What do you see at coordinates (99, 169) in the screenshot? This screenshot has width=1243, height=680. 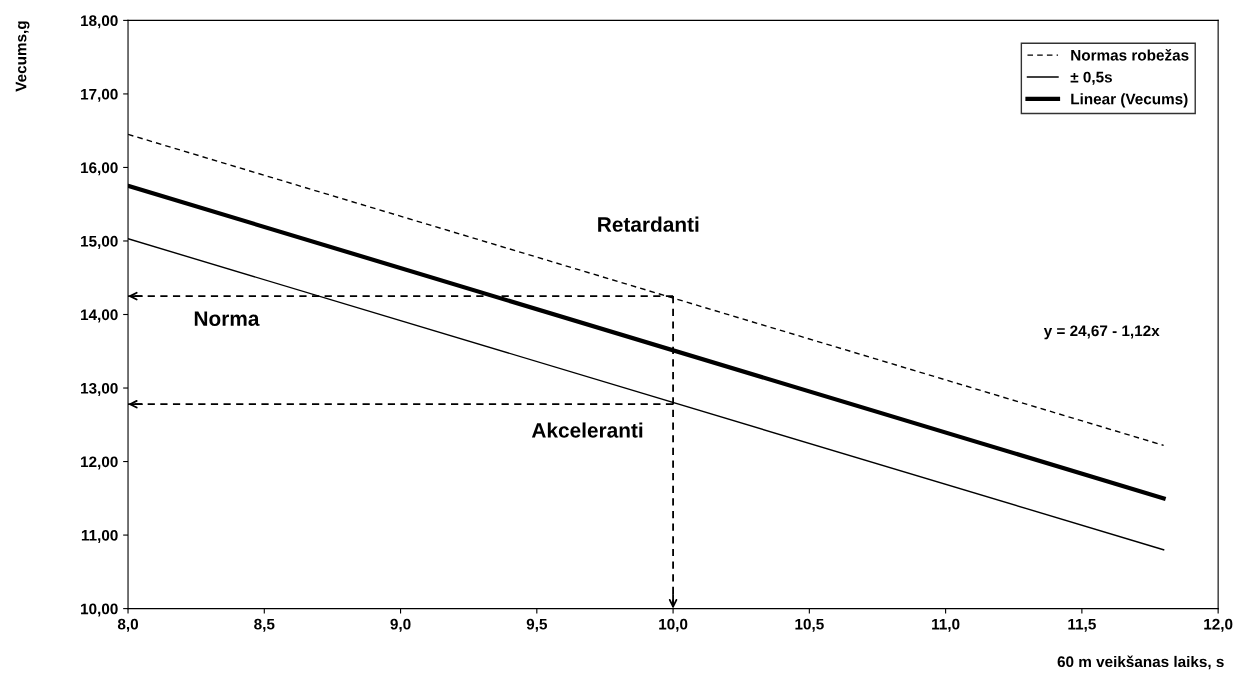 I see `y-tick-label: 16,00` at bounding box center [99, 169].